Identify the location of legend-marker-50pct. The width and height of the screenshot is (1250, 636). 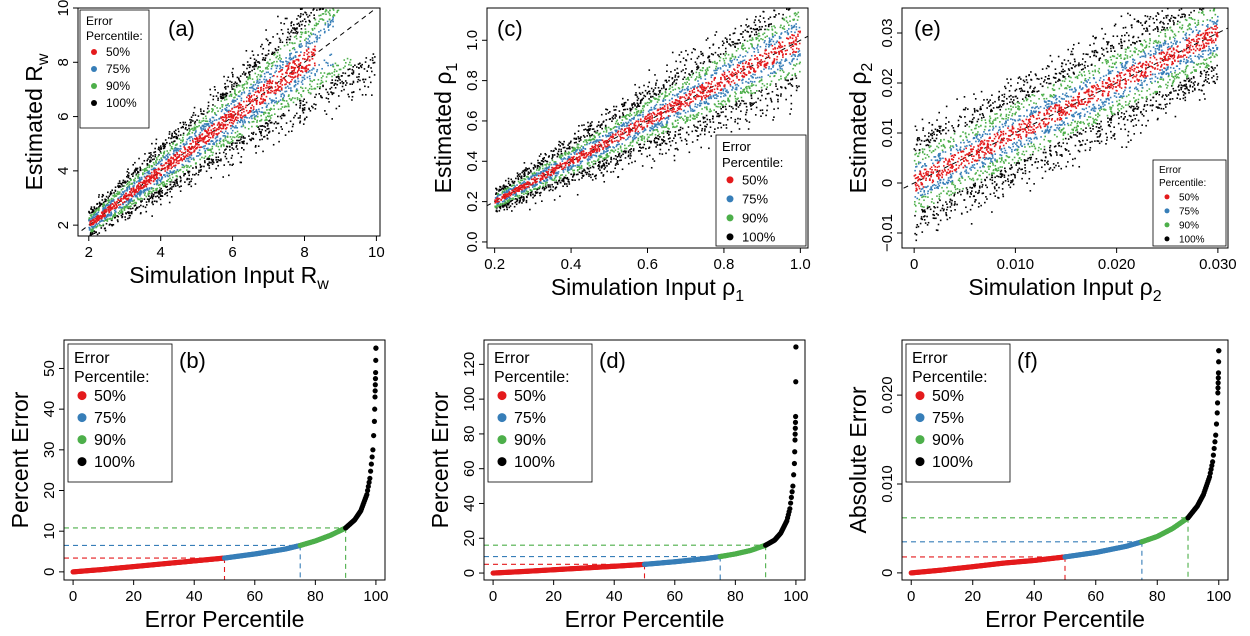
(94, 52).